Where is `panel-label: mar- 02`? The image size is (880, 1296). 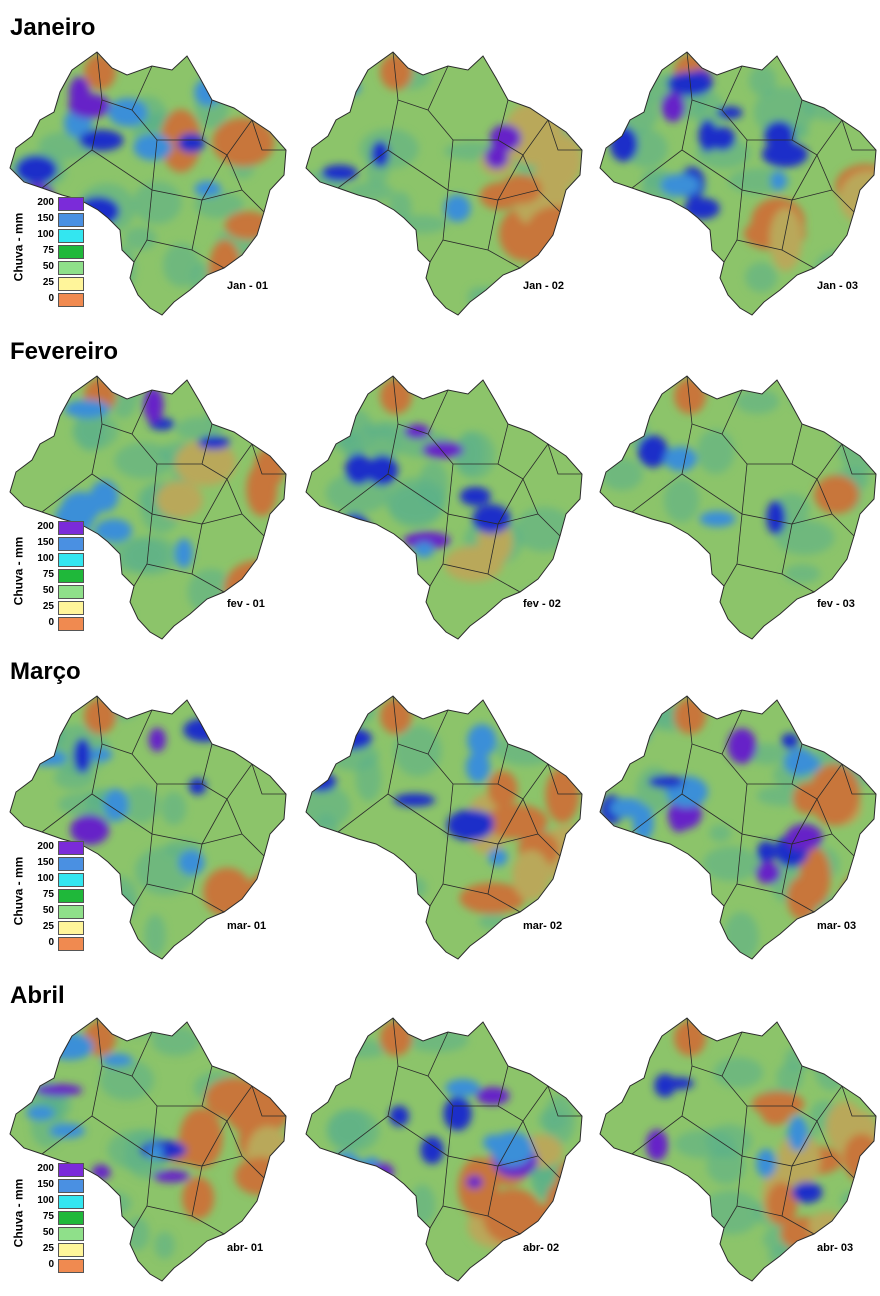 panel-label: mar- 02 is located at coordinates (543, 926).